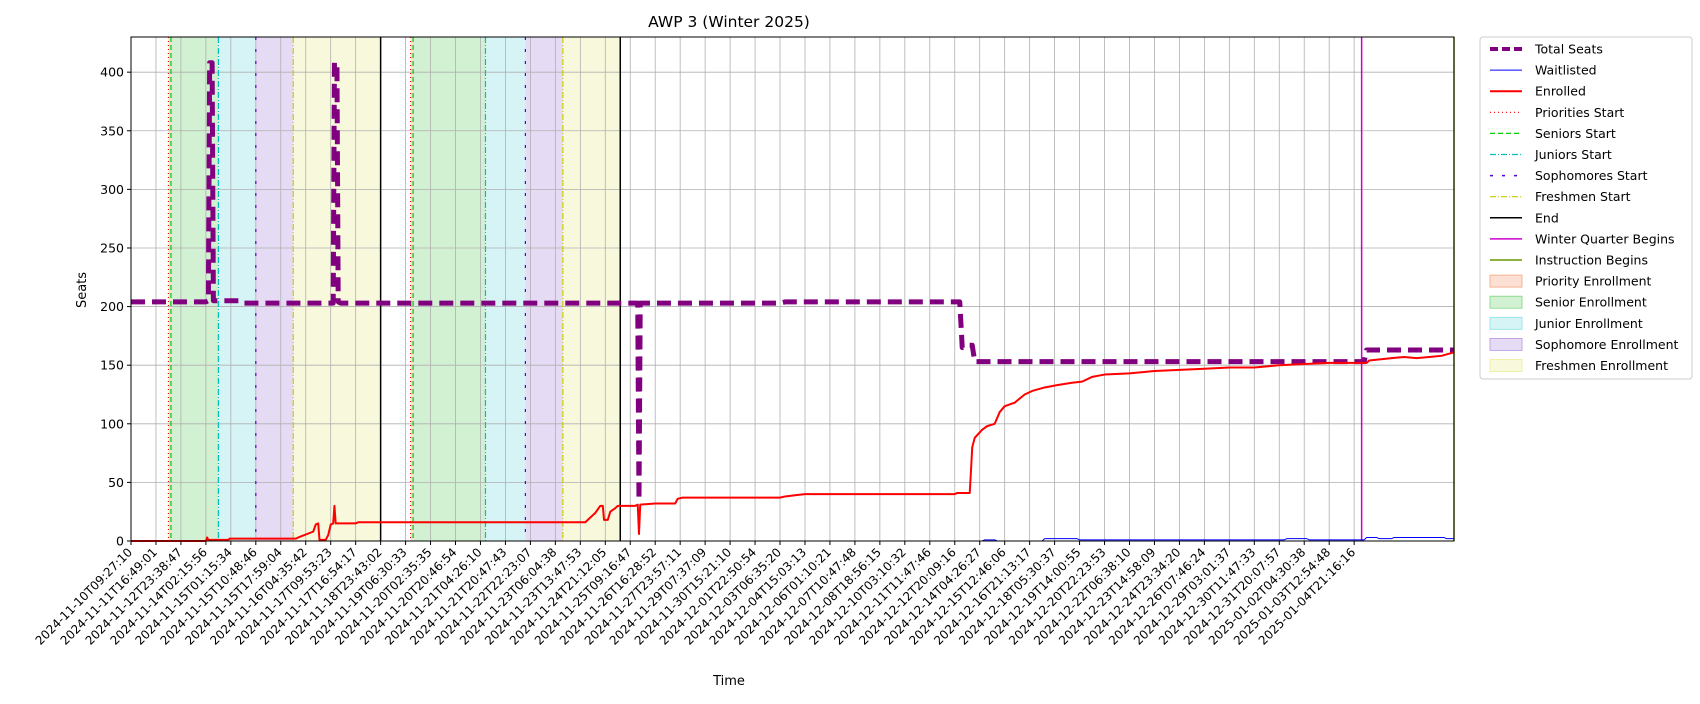 The height and width of the screenshot is (704, 1700). What do you see at coordinates (112, 247) in the screenshot?
I see `y-tick-label-5: 250` at bounding box center [112, 247].